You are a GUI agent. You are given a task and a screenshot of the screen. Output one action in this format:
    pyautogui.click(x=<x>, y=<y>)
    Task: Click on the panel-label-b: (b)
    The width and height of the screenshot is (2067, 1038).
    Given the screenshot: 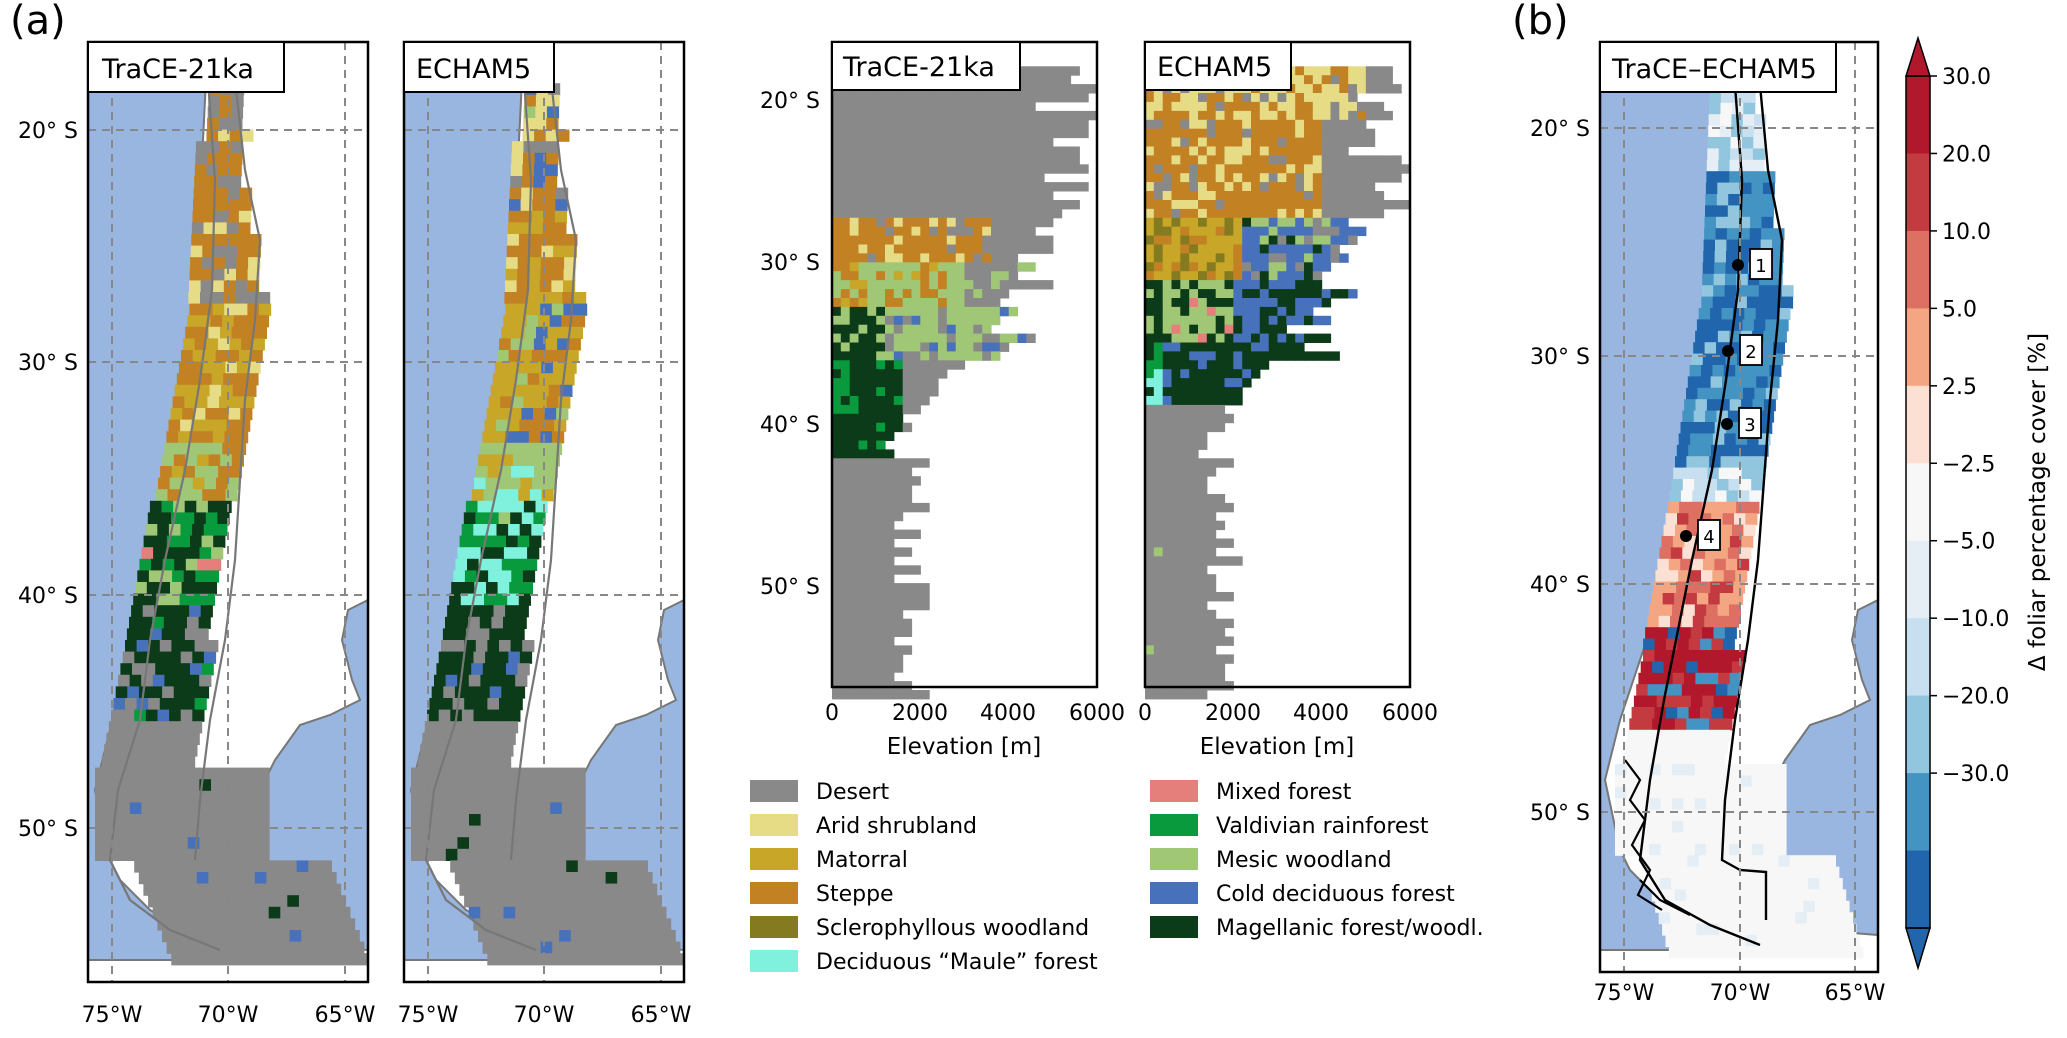 What is the action you would take?
    pyautogui.click(x=1540, y=22)
    